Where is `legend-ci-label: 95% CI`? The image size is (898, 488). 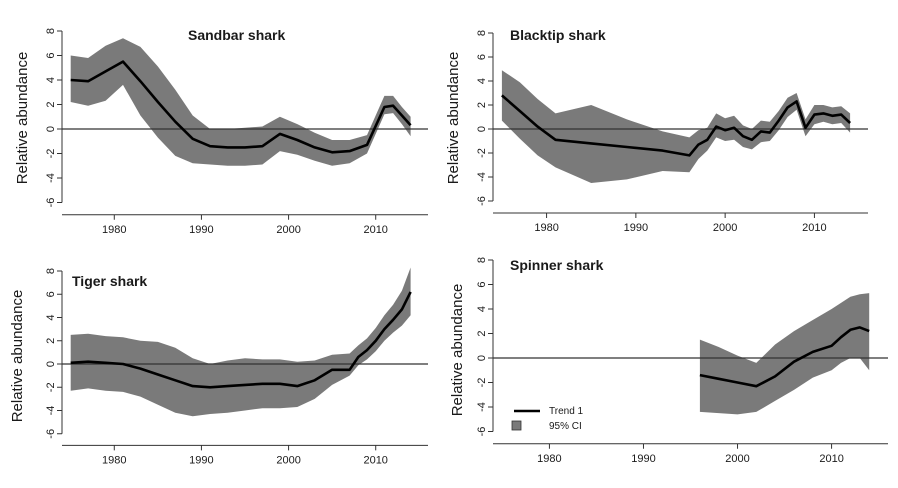 legend-ci-label: 95% CI is located at coordinates (565, 426).